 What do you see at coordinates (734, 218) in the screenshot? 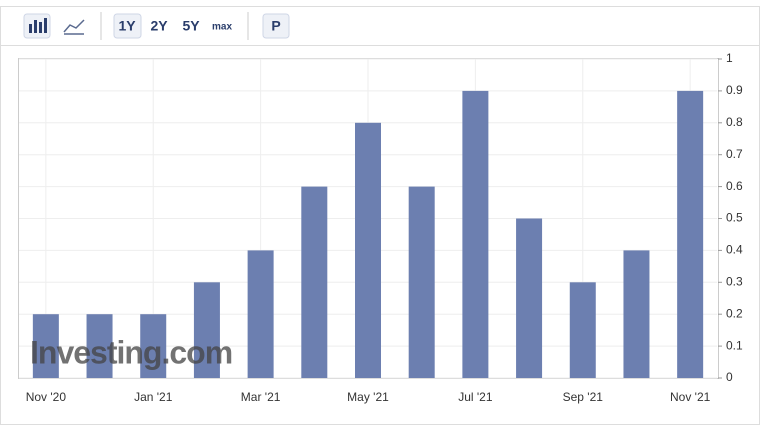
I see `y-tick-label: 0.5` at bounding box center [734, 218].